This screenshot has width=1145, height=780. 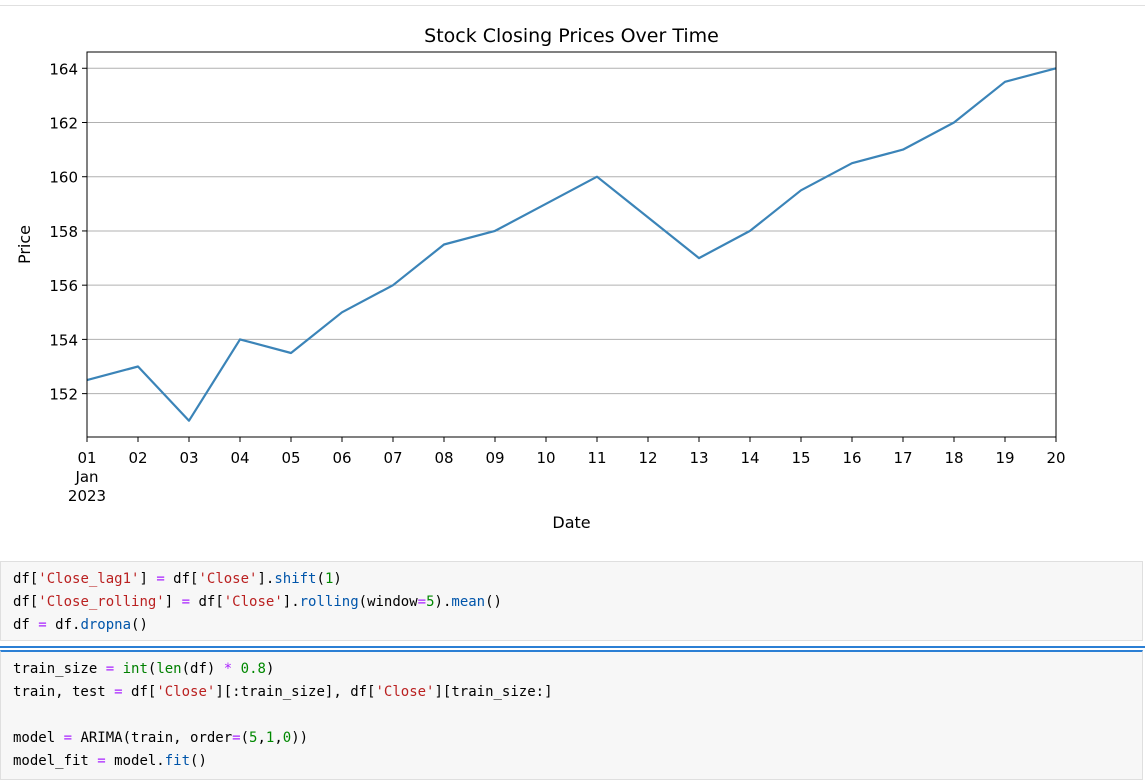 I want to click on x-tick-label: 17, so click(x=902, y=458).